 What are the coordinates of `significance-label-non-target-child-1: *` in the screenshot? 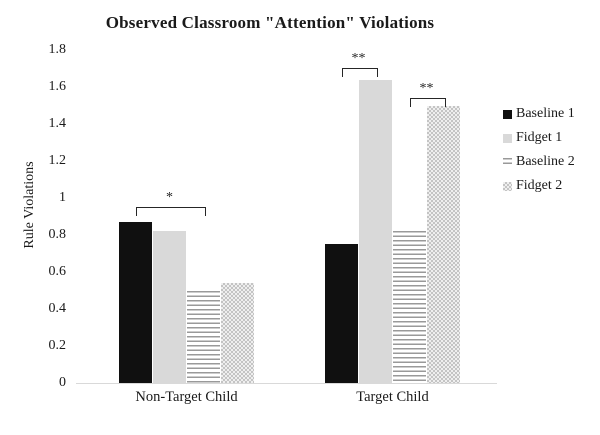 It's located at (169, 198).